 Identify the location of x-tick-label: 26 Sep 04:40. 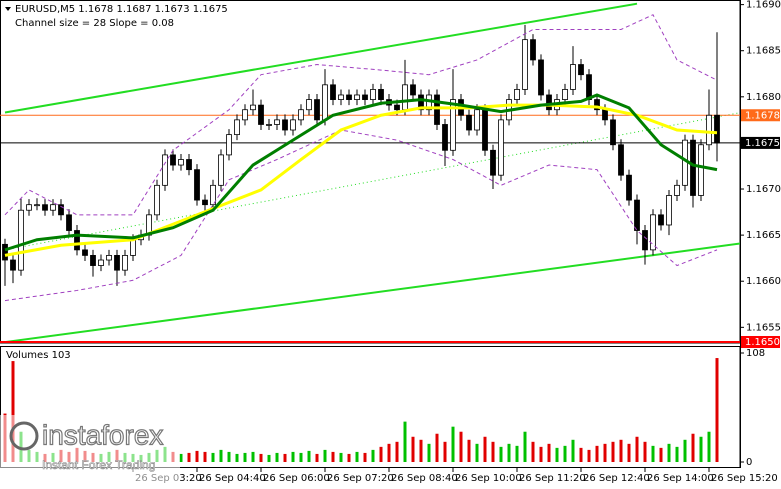
(232, 478).